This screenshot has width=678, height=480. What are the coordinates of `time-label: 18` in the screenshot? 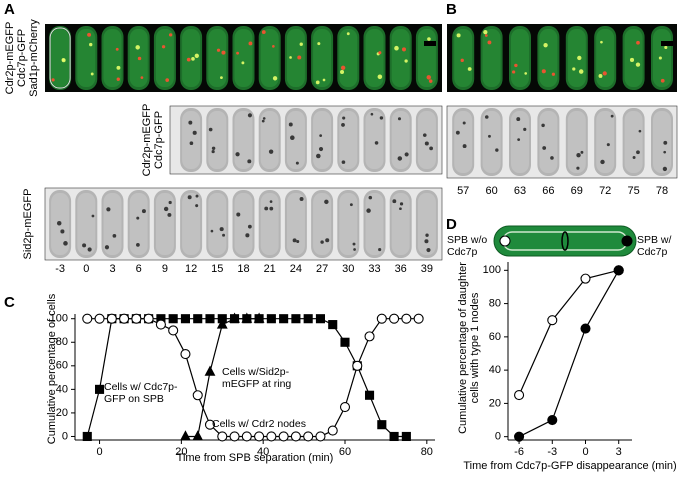 It's located at (243, 269).